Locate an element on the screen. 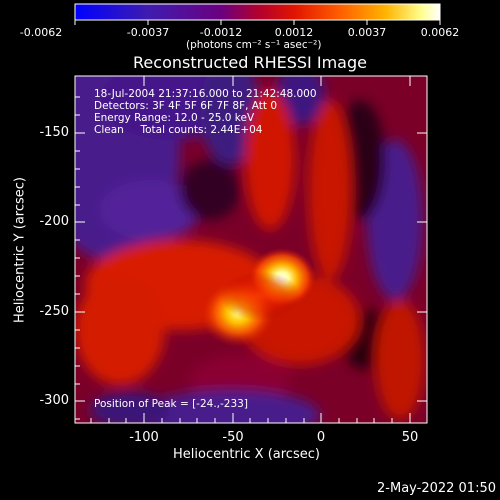 This screenshot has width=500, height=500. colorbar-tick-label: 0.0037 is located at coordinates (367, 32).